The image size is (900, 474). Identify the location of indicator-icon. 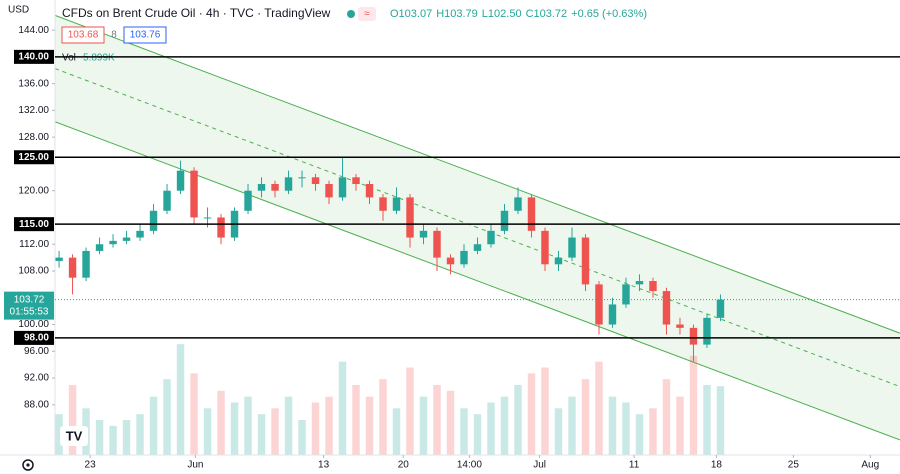
(367, 14).